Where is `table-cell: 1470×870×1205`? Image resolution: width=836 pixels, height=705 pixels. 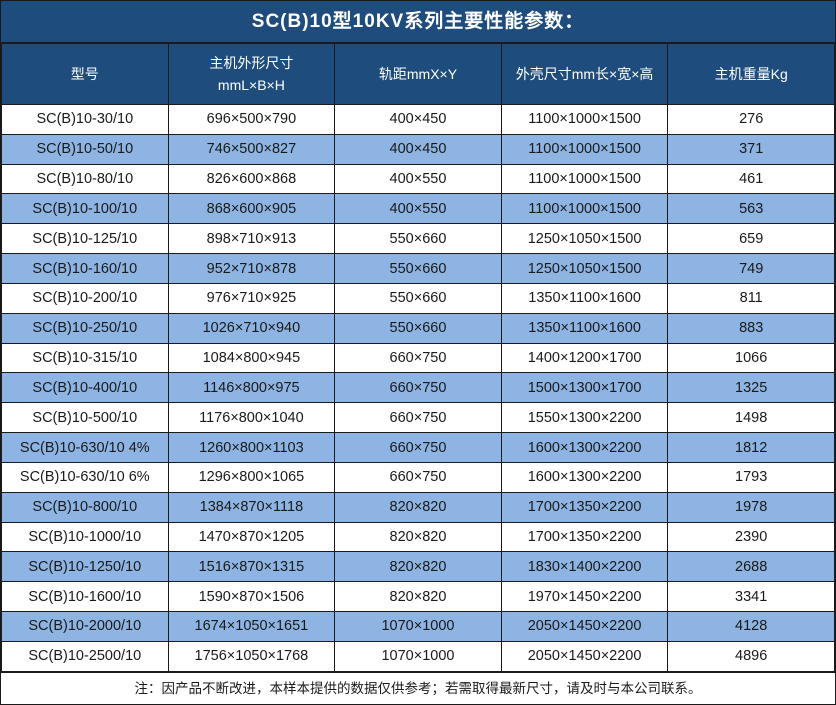 table-cell: 1470×870×1205 is located at coordinates (251, 537).